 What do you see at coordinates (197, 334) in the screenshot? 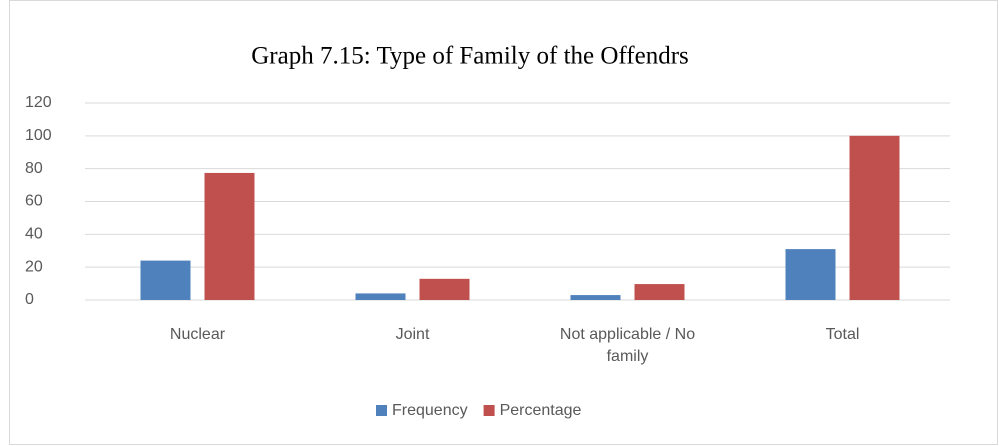
I see `x-tick-label: Nuclear` at bounding box center [197, 334].